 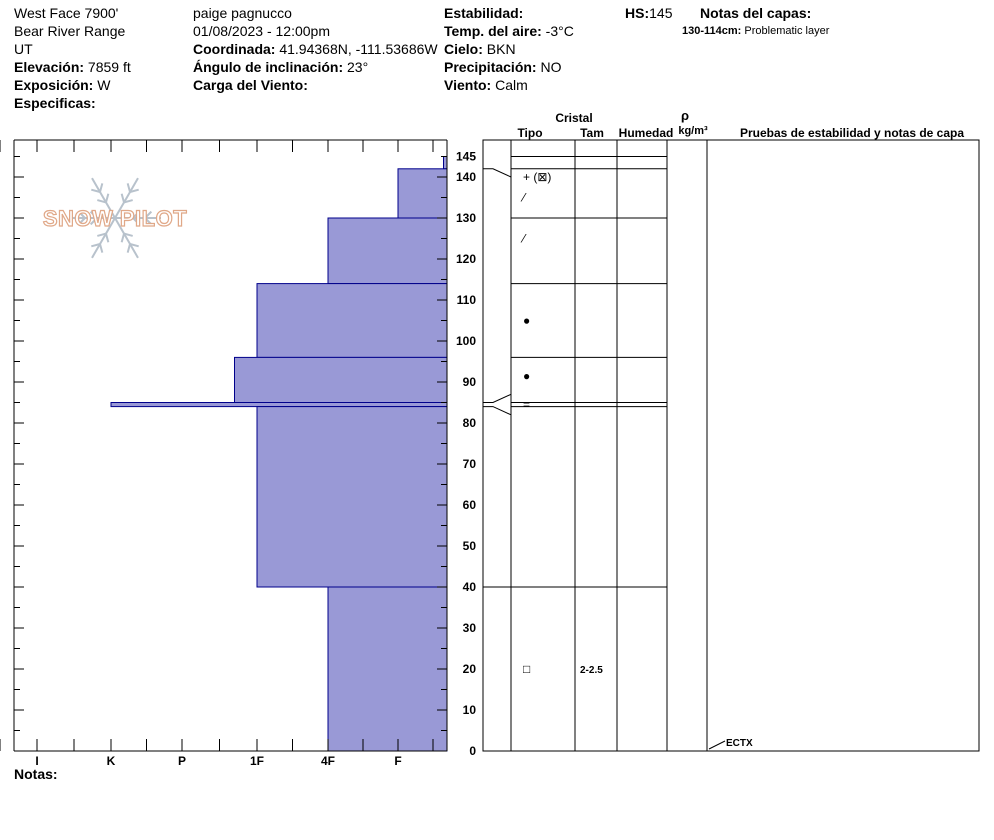 What do you see at coordinates (470, 423) in the screenshot?
I see `depth-tick-label: 80` at bounding box center [470, 423].